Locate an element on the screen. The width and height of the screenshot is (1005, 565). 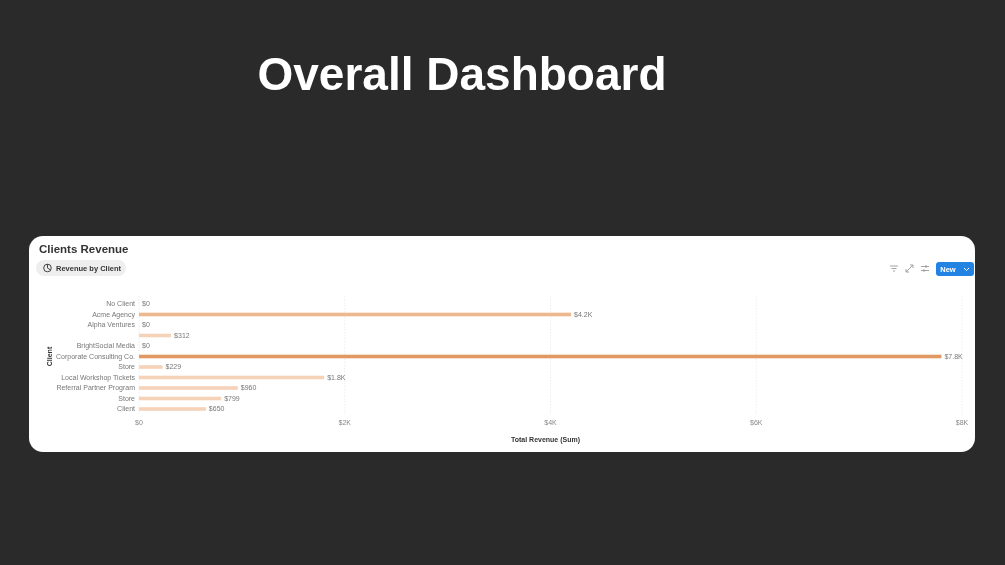
chart-subtitle: Clients Revenue is located at coordinates (84, 249).